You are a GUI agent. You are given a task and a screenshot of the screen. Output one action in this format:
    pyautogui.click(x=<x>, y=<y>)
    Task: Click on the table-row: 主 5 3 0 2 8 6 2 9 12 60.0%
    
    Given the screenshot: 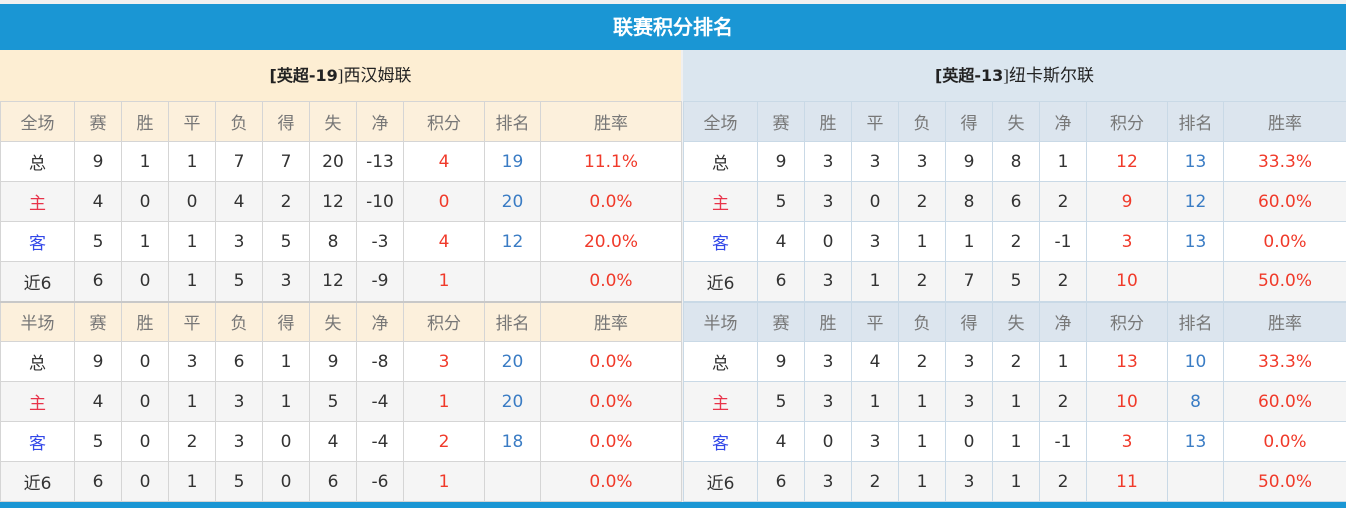 What is the action you would take?
    pyautogui.click(x=1014, y=201)
    